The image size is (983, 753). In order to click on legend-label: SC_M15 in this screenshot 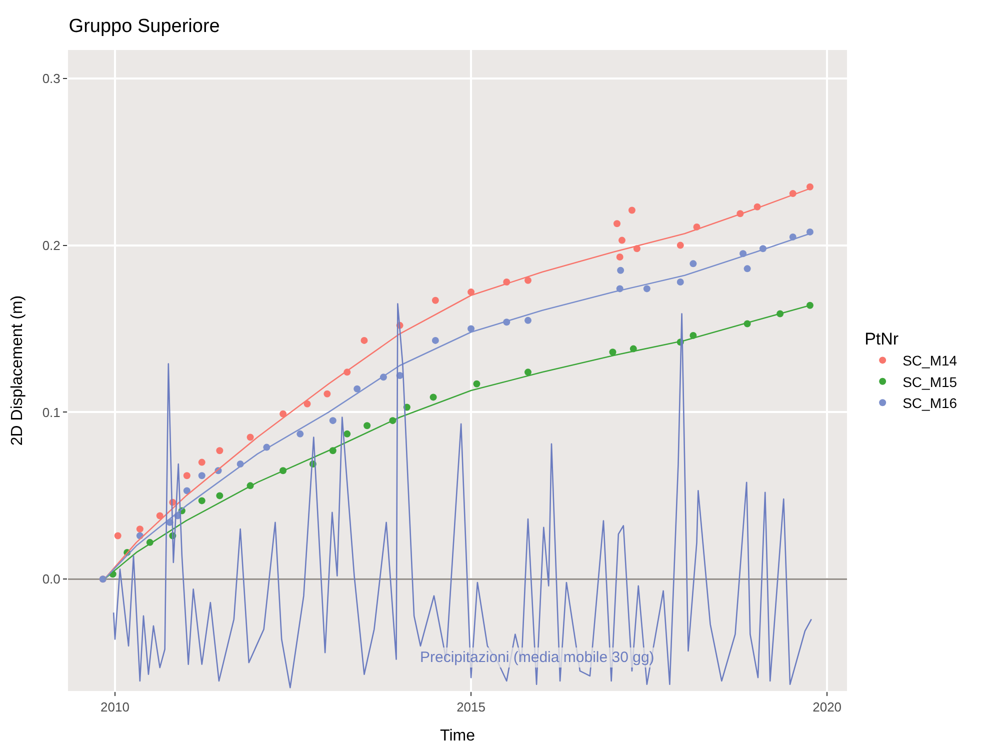, I will do `click(930, 382)`.